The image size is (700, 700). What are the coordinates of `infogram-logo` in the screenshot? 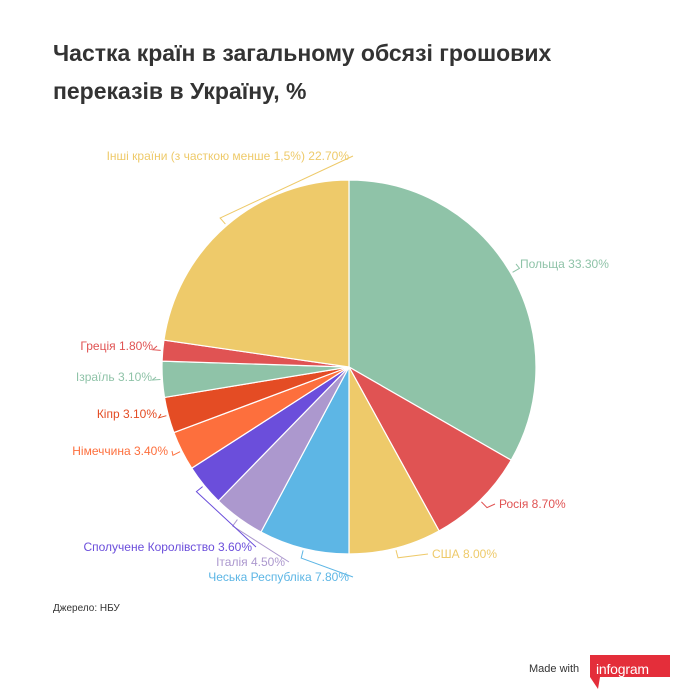 It's located at (628, 672).